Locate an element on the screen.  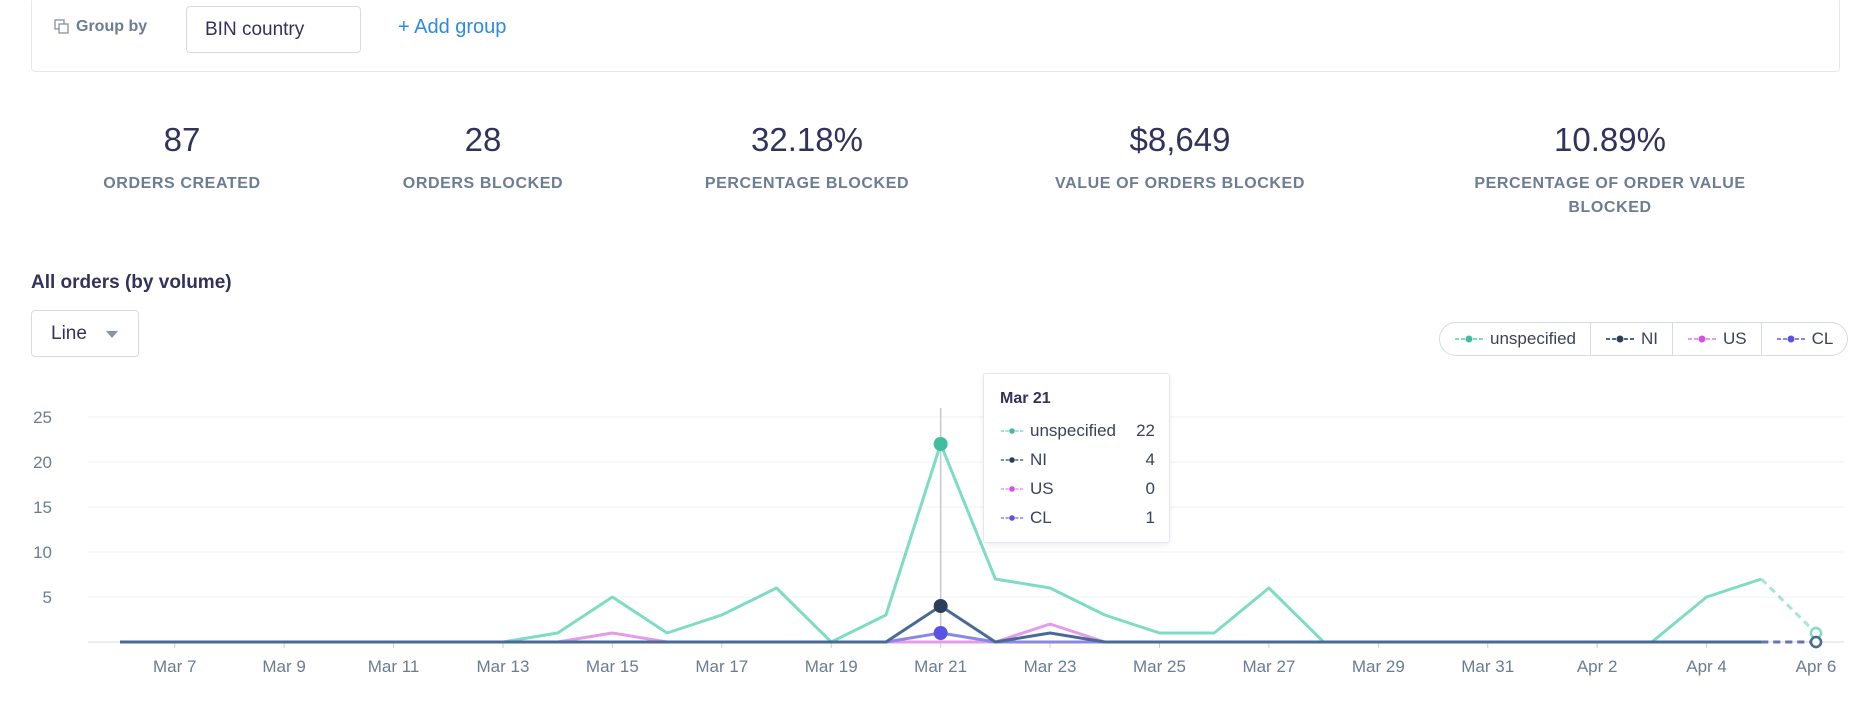
chart-type-select: Line is located at coordinates (85, 333).